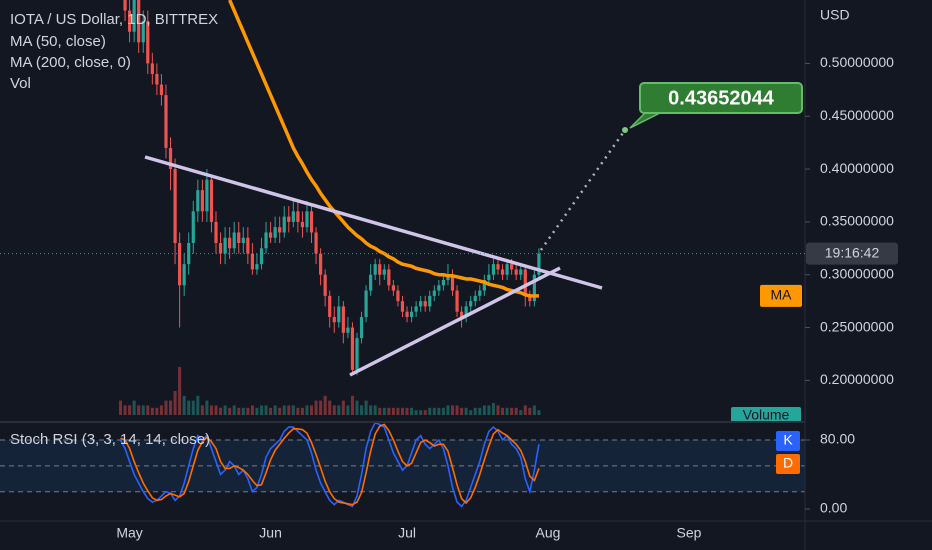 This screenshot has width=932, height=550. I want to click on stoch-layer, so click(402, 465).